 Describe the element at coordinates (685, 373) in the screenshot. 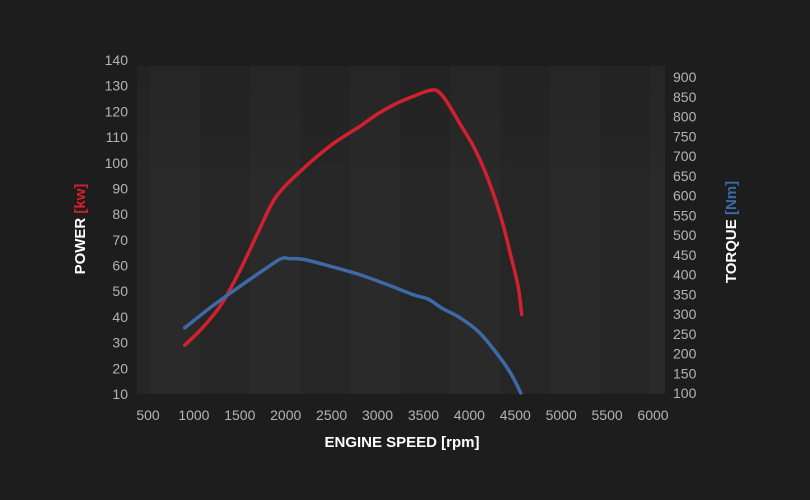

I see `torque-tick-label: 150` at that location.